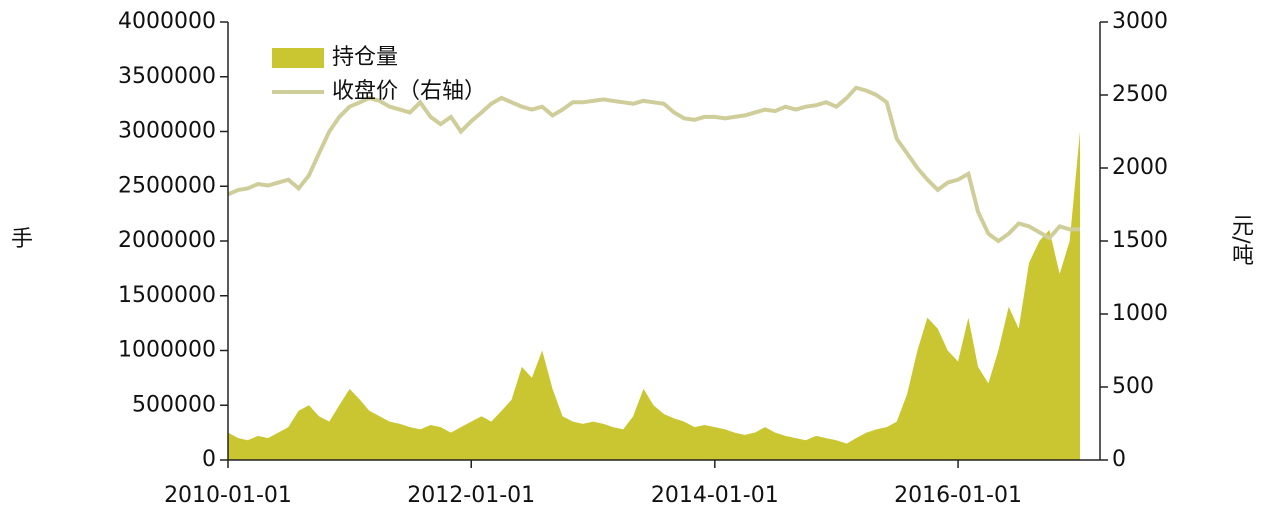 Image resolution: width=1261 pixels, height=515 pixels. I want to click on y2-tick-label: 3000, so click(1140, 21).